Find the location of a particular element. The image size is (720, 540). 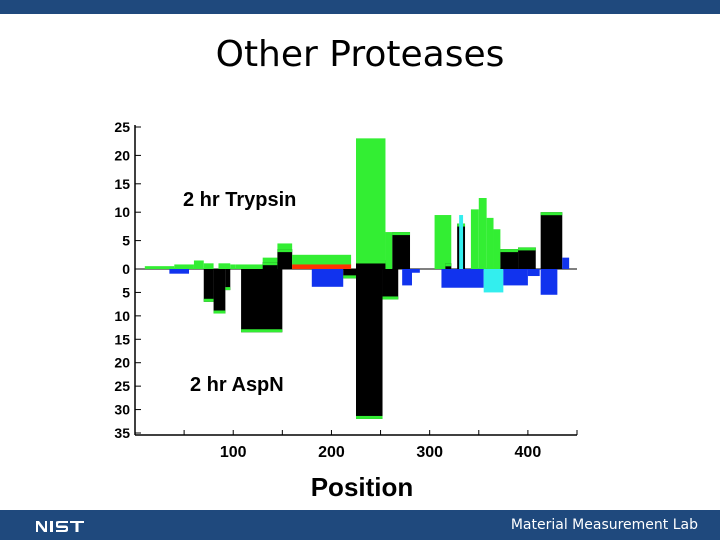

y-tick-label-top: 5 is located at coordinates (126, 241).